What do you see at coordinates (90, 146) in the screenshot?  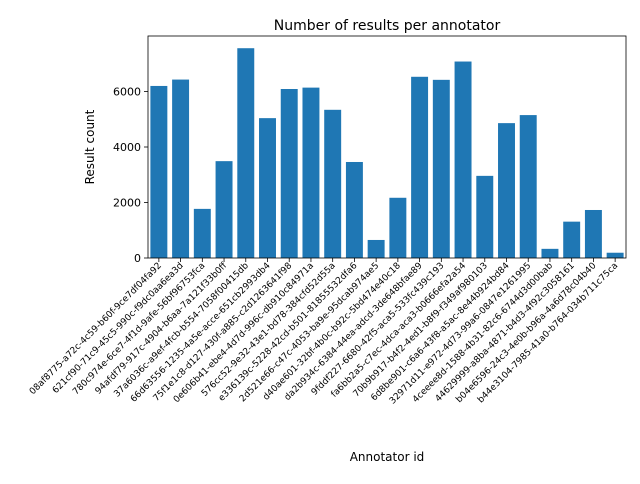 I see `y-axis-label: Result count` at bounding box center [90, 146].